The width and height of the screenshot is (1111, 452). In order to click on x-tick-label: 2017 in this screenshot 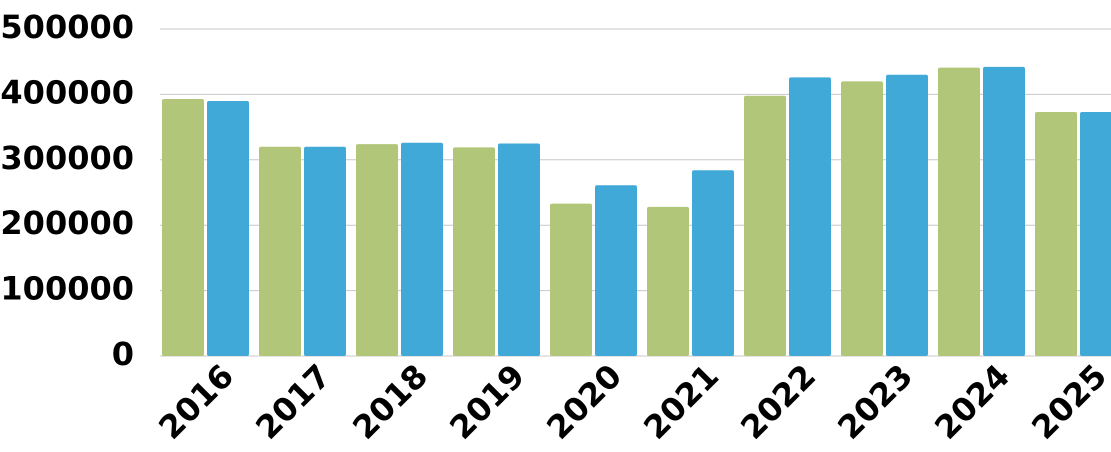, I will do `click(293, 402)`.